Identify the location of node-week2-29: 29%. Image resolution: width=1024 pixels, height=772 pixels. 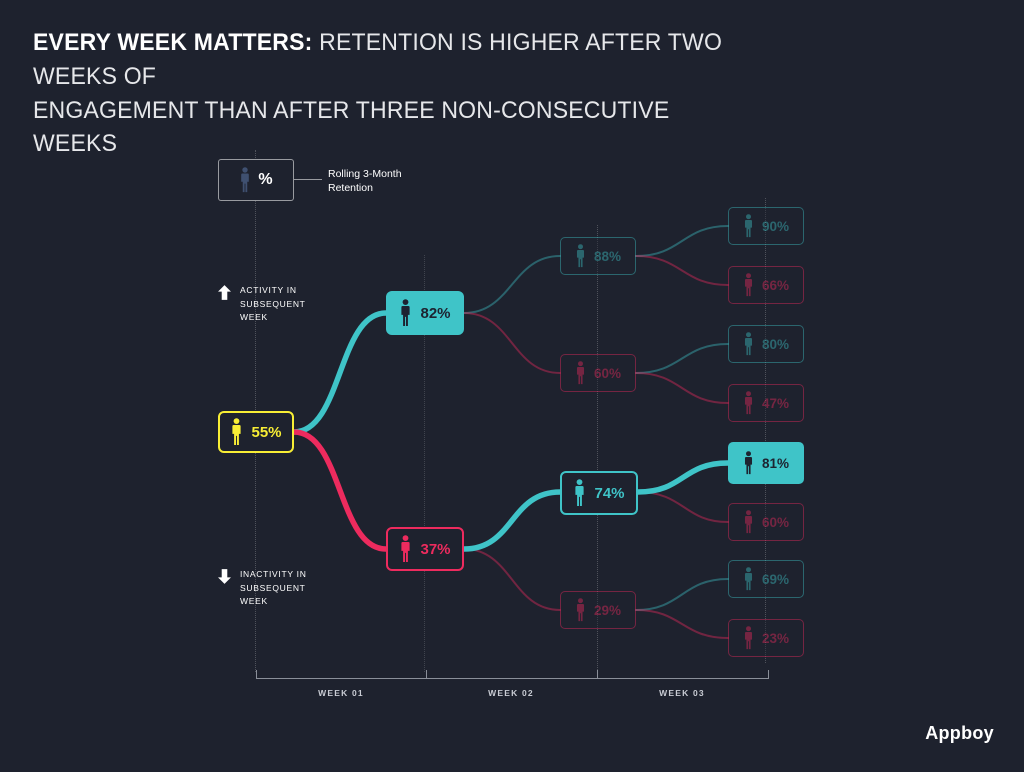
(598, 610).